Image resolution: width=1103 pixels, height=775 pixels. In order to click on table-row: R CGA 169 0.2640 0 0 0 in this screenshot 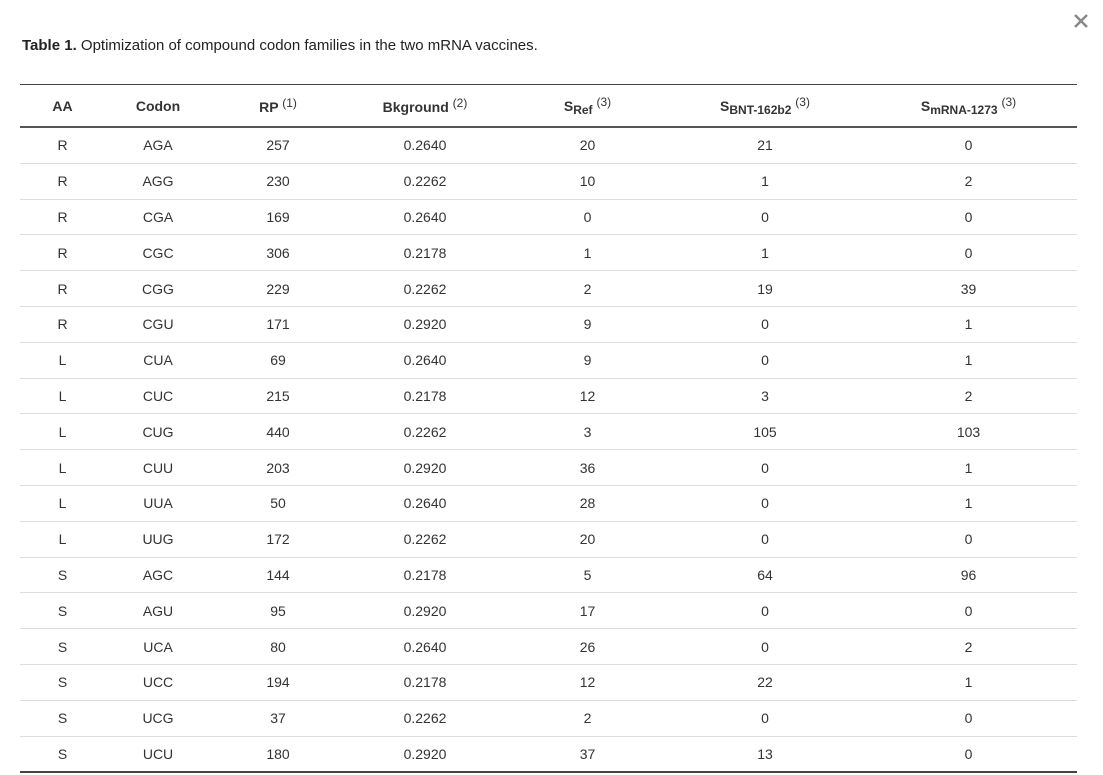, I will do `click(548, 216)`.